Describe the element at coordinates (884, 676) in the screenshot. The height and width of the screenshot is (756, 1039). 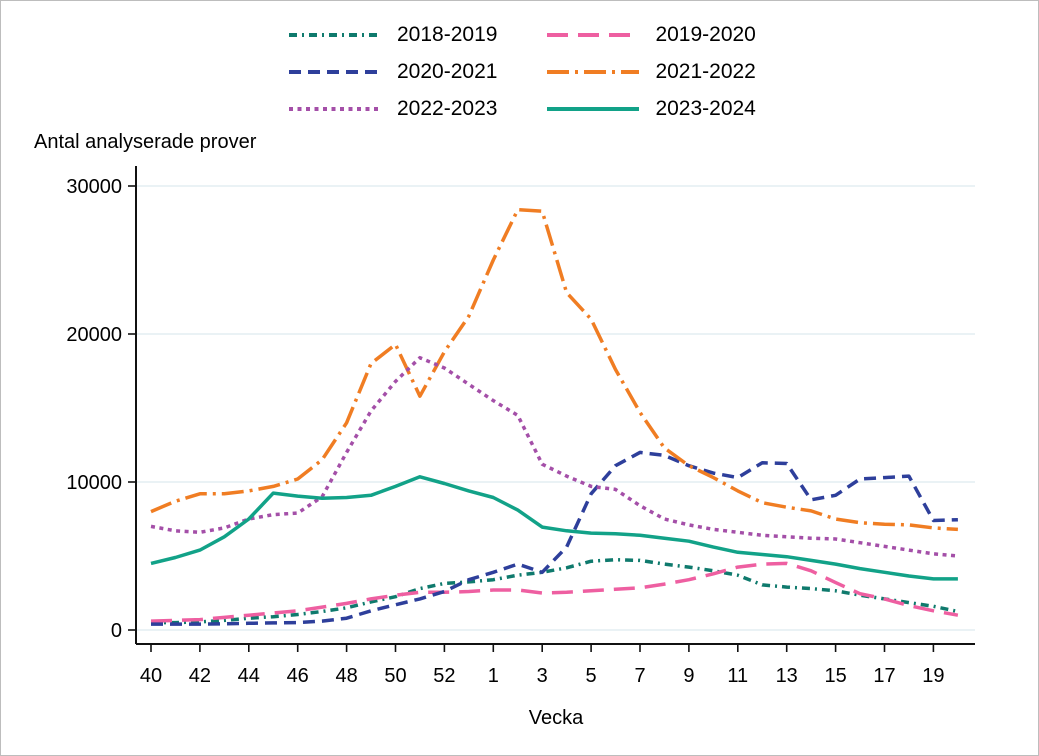
I see `x-tick-label: 17` at that location.